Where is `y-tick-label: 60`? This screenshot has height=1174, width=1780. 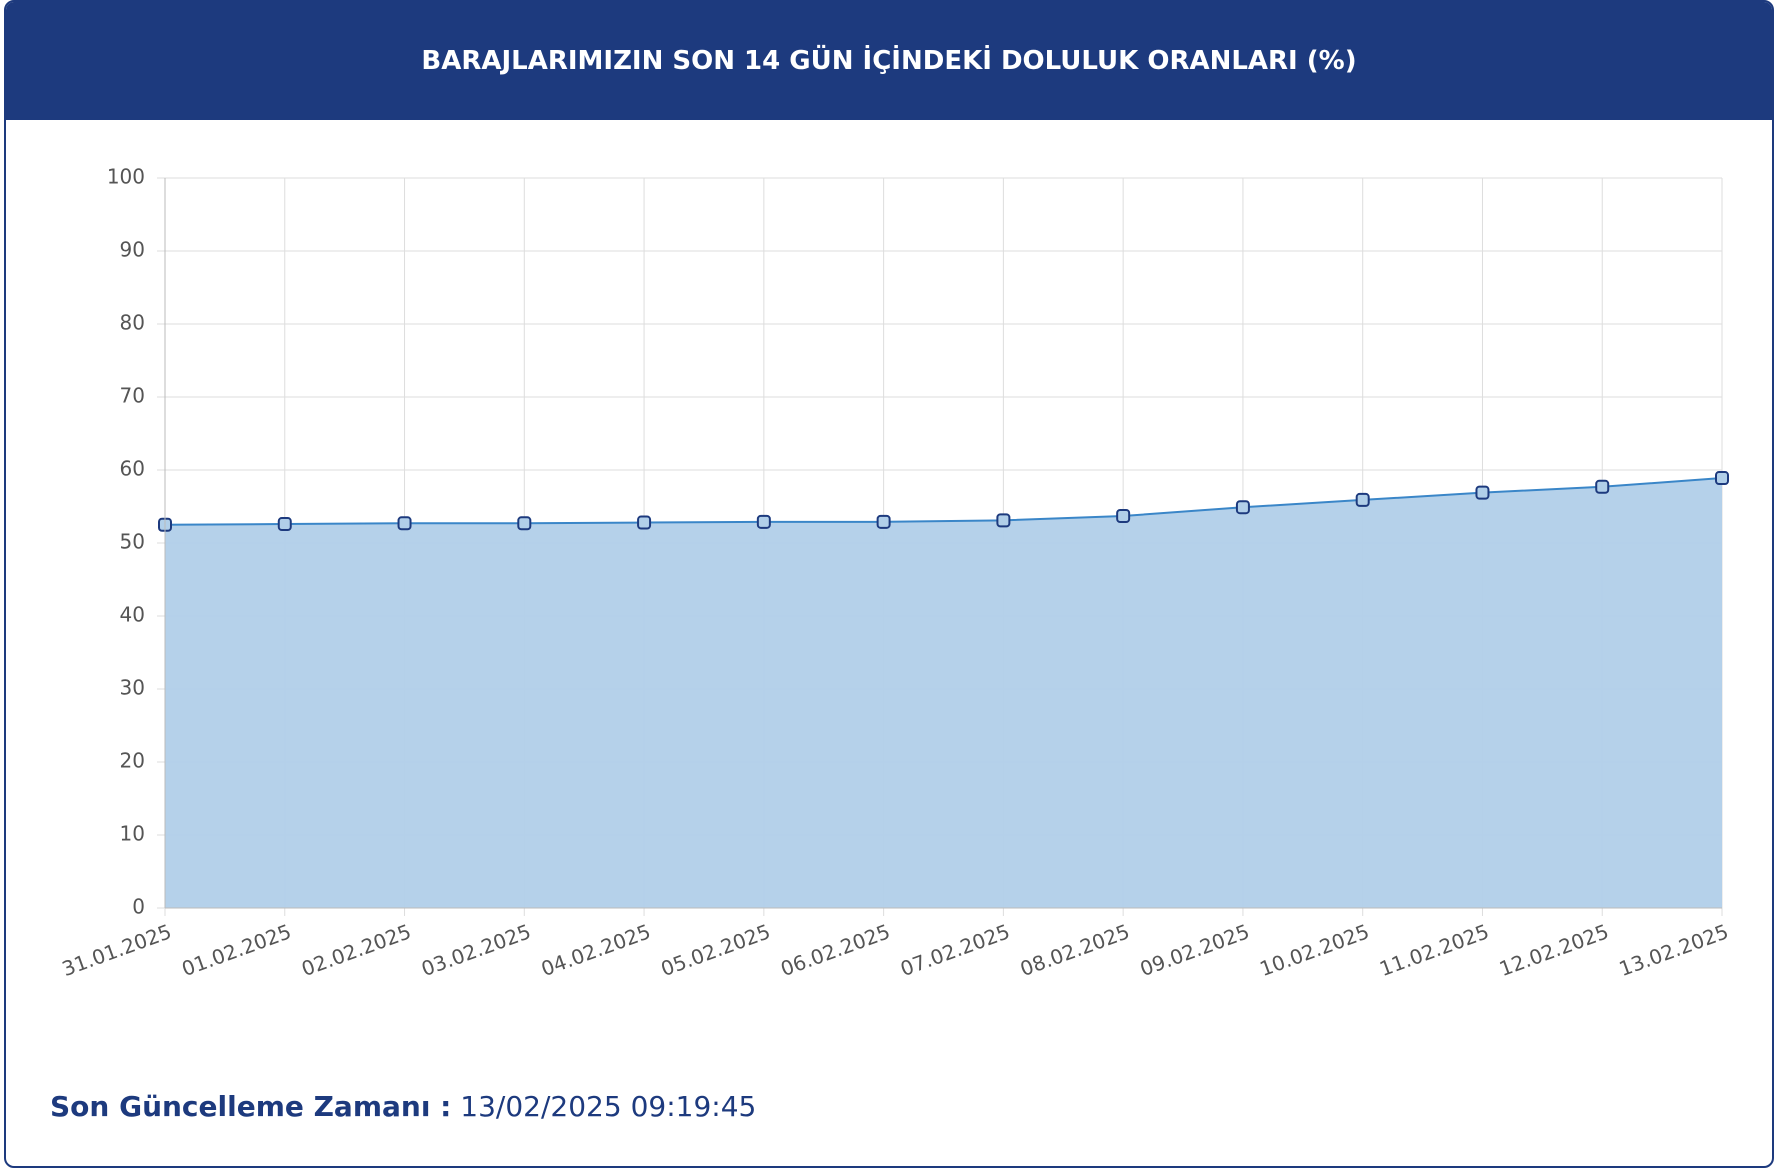 y-tick-label: 60 is located at coordinates (132, 469).